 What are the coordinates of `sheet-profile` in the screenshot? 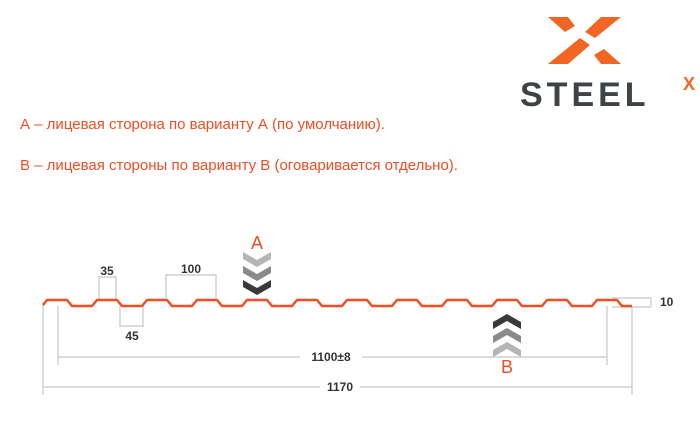 It's located at (337, 303).